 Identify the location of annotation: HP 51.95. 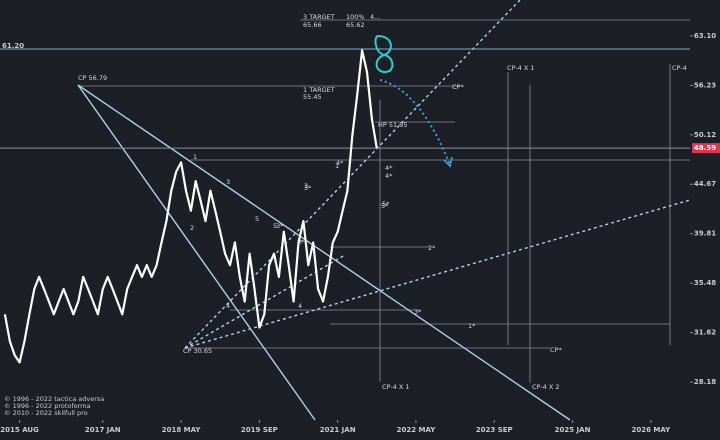
(392, 125).